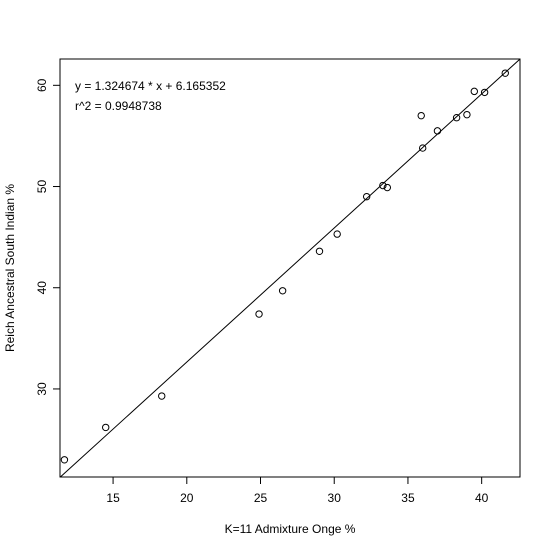 This screenshot has height=550, width=550. What do you see at coordinates (10, 268) in the screenshot?
I see `y-axis-label: Reich Ancestral South Indian %` at bounding box center [10, 268].